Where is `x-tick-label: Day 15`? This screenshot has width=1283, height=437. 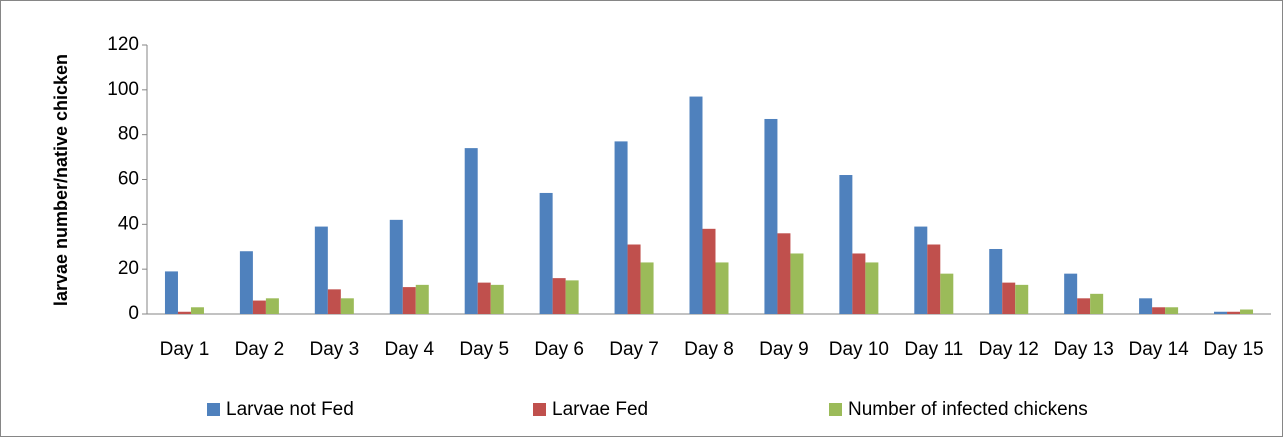 x-tick-label: Day 15 is located at coordinates (1233, 349).